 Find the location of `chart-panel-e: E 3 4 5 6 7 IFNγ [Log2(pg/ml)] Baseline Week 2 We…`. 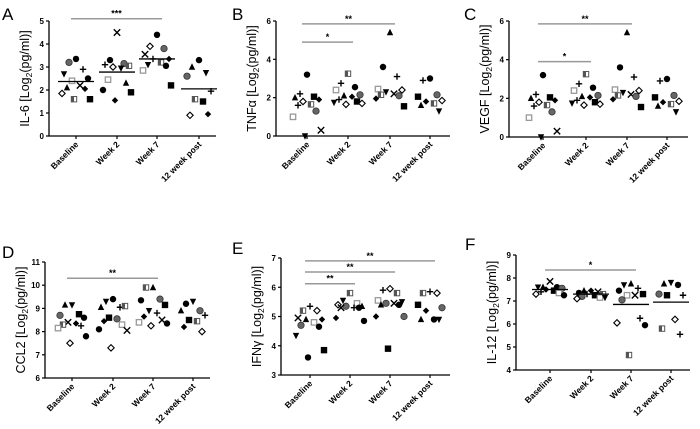

chart-panel-e: E 3 4 5 6 7 IFNγ [Log2(pg/ml)] Baseline Week 2 We… is located at coordinates (341, 331).